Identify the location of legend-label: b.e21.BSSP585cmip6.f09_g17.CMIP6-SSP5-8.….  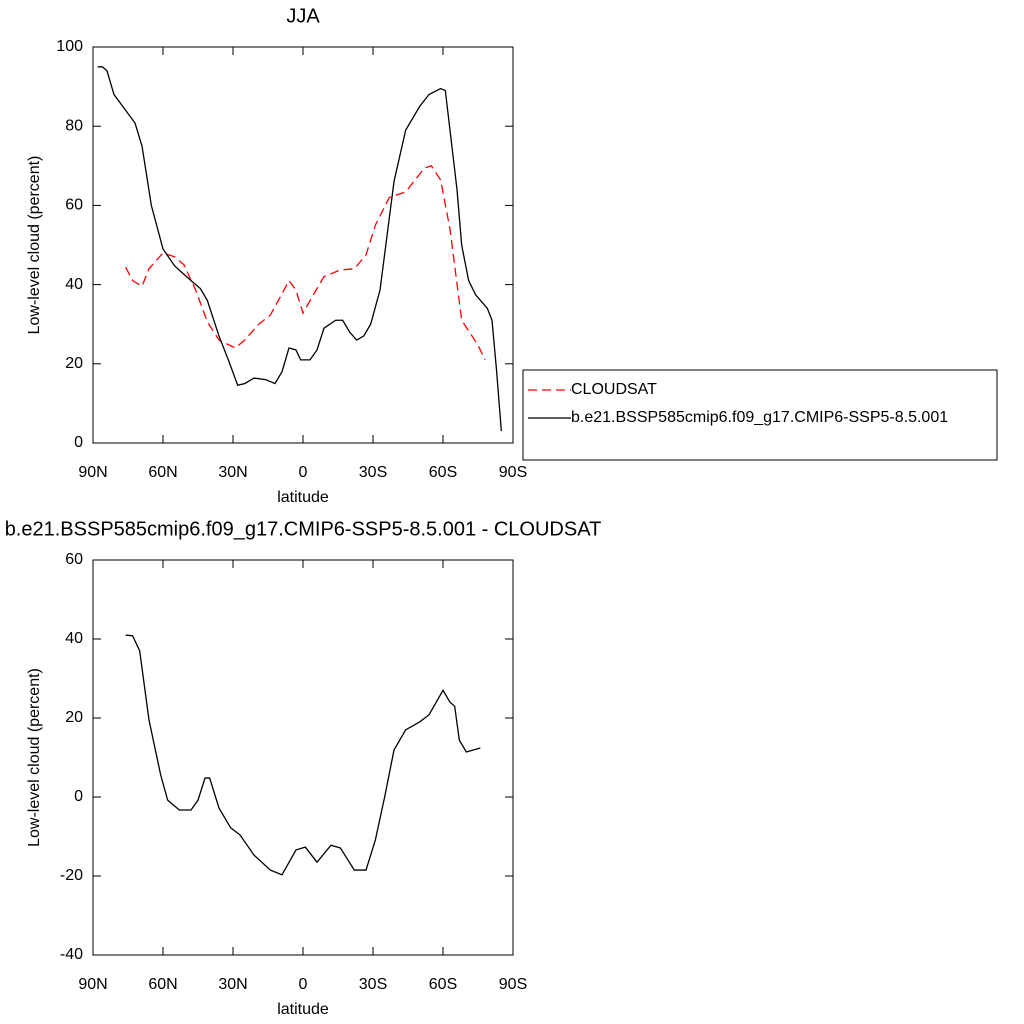
(759, 417).